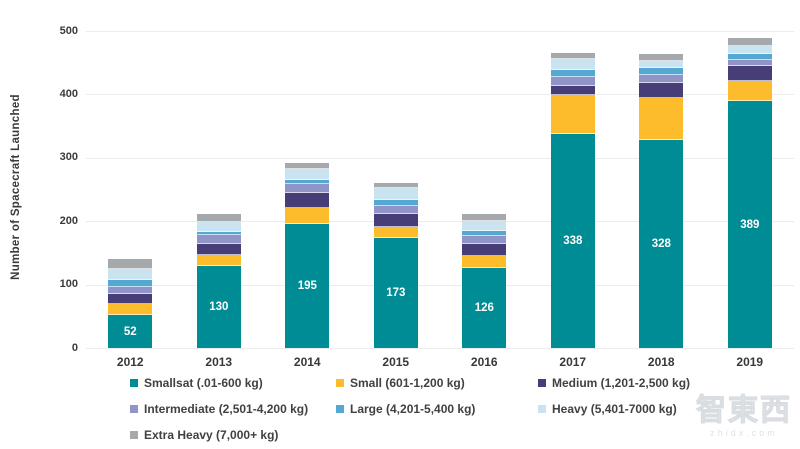 The height and width of the screenshot is (449, 800). I want to click on legend-item: Smallsat (.01-600 kg), so click(196, 383).